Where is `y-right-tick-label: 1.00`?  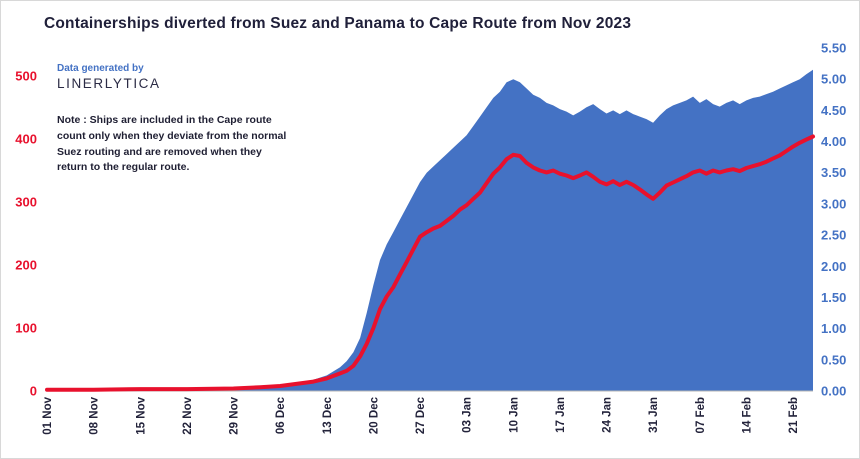 y-right-tick-label: 1.00 is located at coordinates (833, 328).